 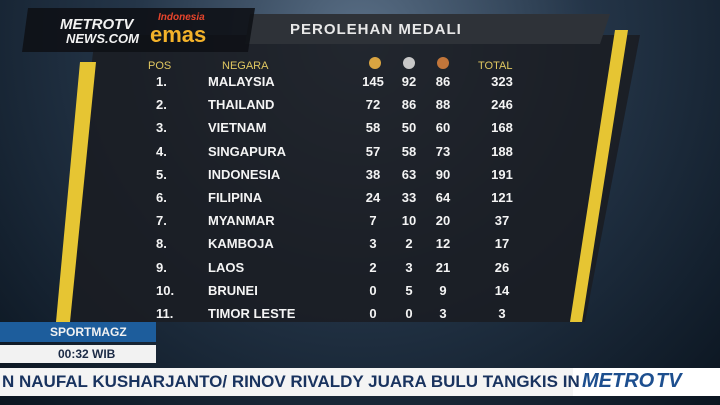 What do you see at coordinates (443, 151) in the screenshot?
I see `cell-bronze: 73` at bounding box center [443, 151].